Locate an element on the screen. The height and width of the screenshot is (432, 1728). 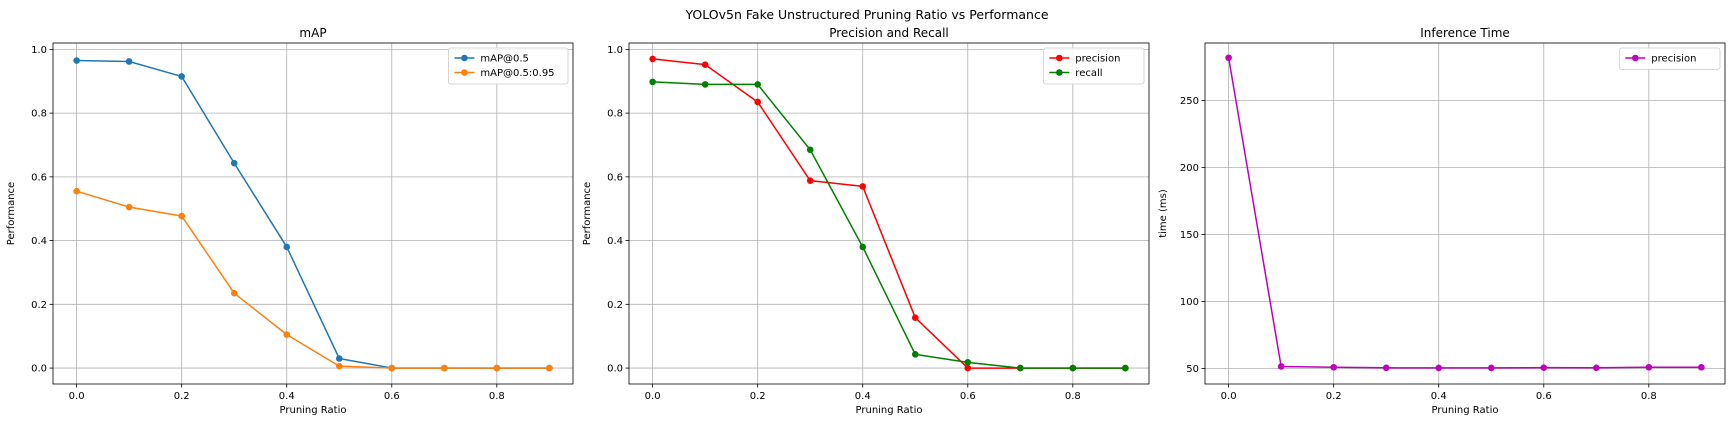
legend-label-1: precision is located at coordinates (1673, 59).